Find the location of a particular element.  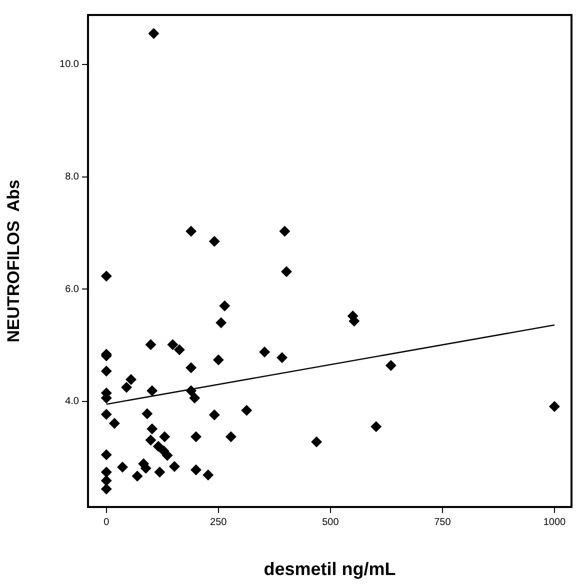

y-tick-label: 10.0 is located at coordinates (70, 64).